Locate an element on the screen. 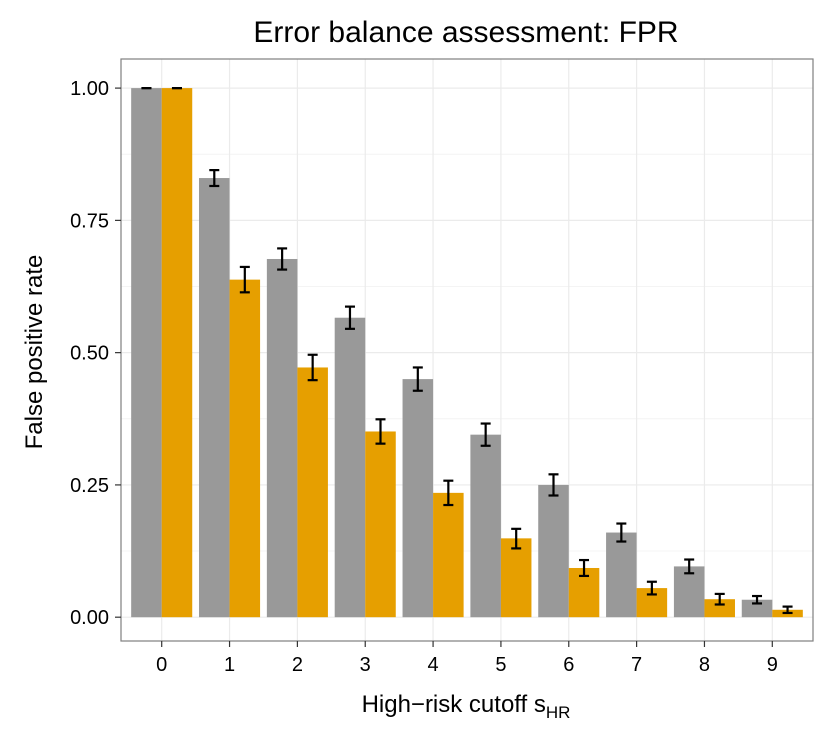 The image size is (830, 738). x-tick-label: 9 is located at coordinates (772, 665).